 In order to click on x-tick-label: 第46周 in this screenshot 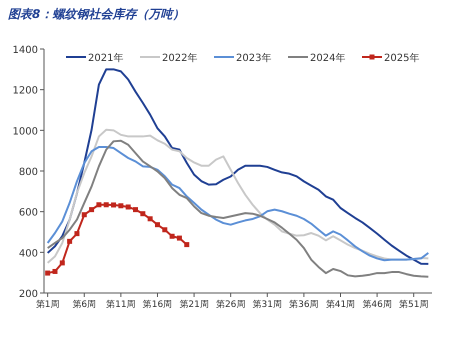, I will do `click(377, 304)`.